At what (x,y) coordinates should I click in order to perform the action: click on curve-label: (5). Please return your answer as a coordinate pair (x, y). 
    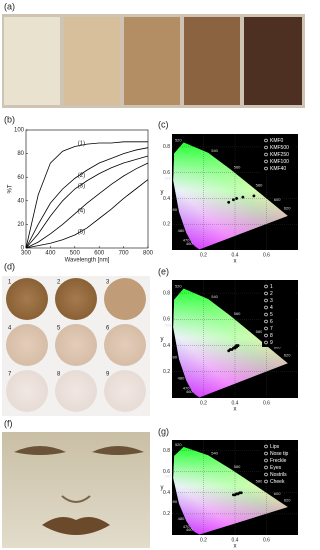
    Looking at the image, I should click on (81, 233).